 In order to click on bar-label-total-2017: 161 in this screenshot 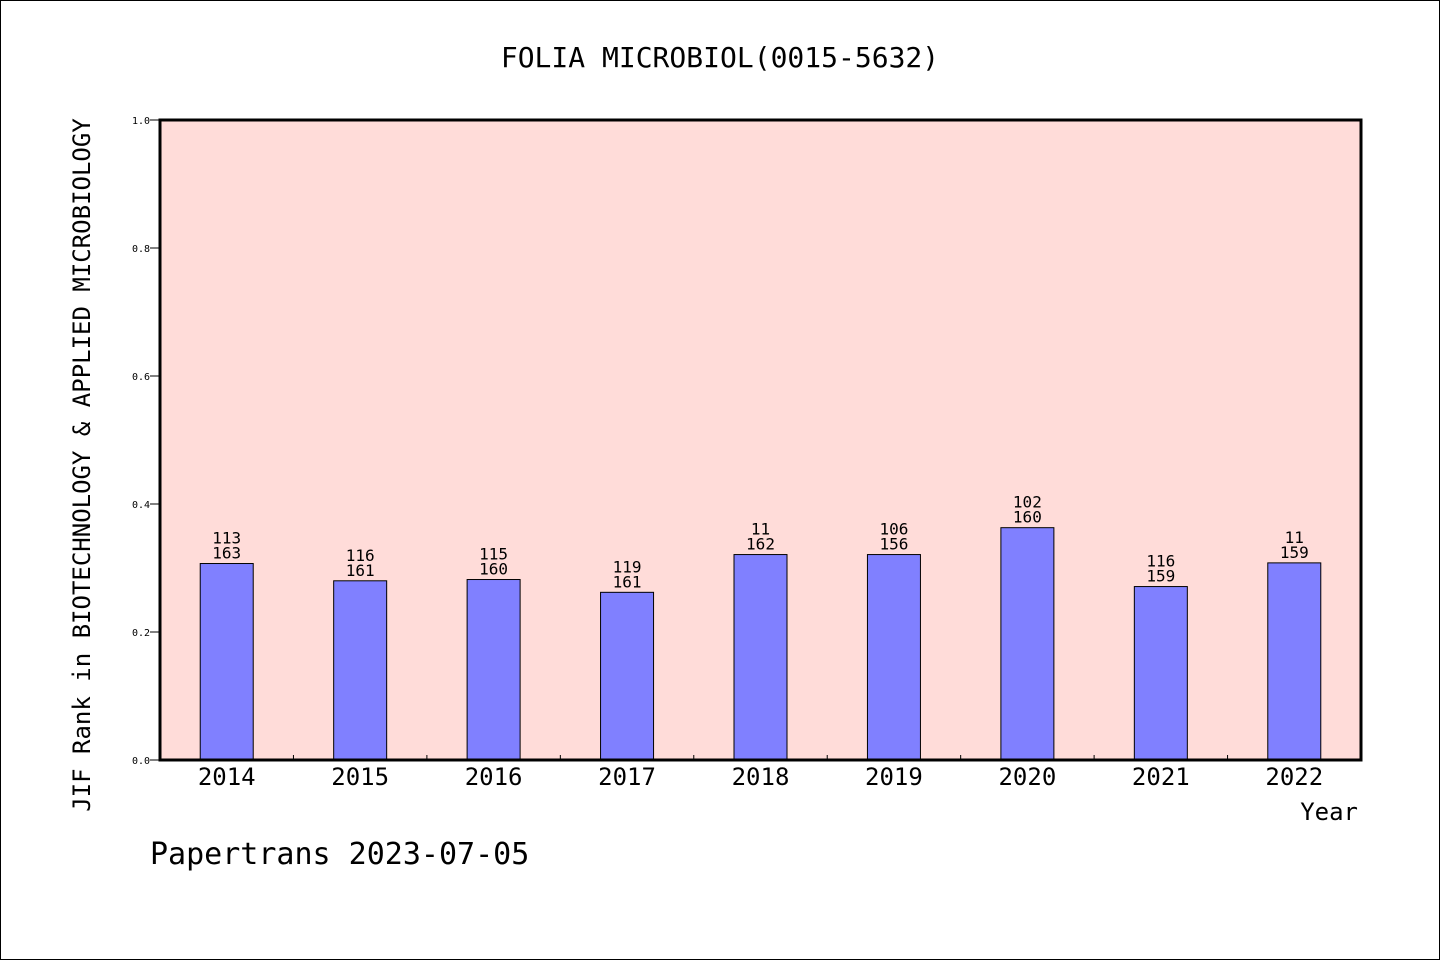, I will do `click(627, 581)`.